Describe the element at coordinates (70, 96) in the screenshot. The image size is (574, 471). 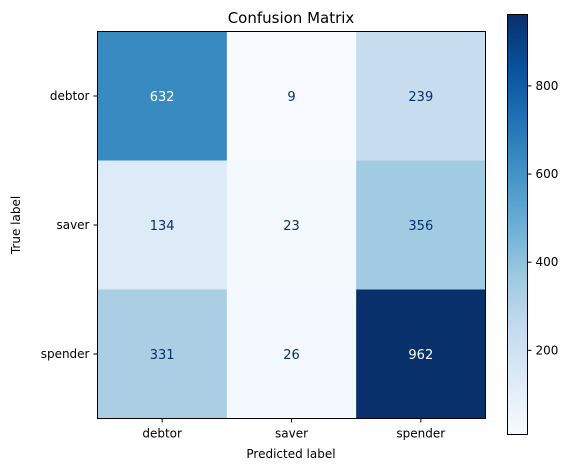
I see `y-tick-label: debtor` at that location.